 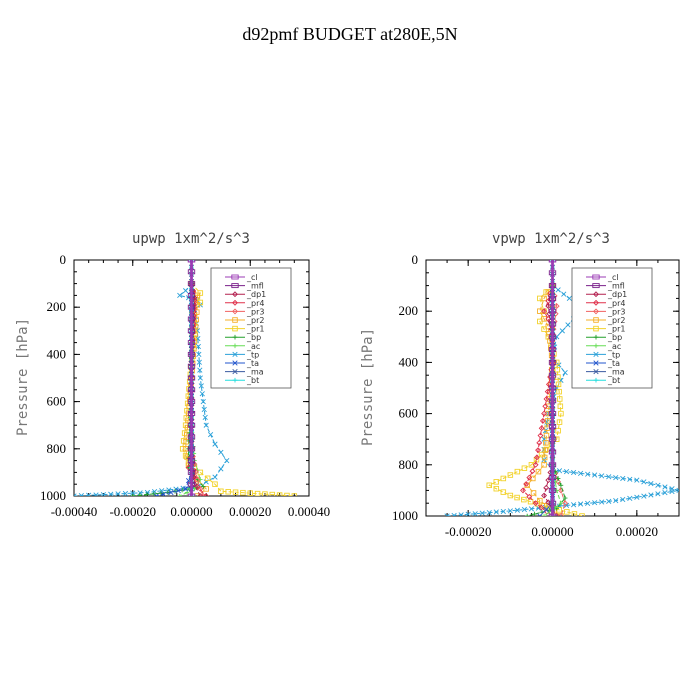 What do you see at coordinates (637, 531) in the screenshot?
I see `x-tick-label: 0.00020` at bounding box center [637, 531].